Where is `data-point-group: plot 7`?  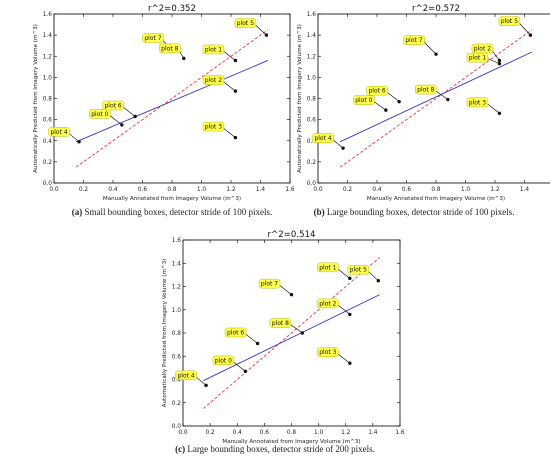
data-point-group: plot 7 is located at coordinates (420, 45).